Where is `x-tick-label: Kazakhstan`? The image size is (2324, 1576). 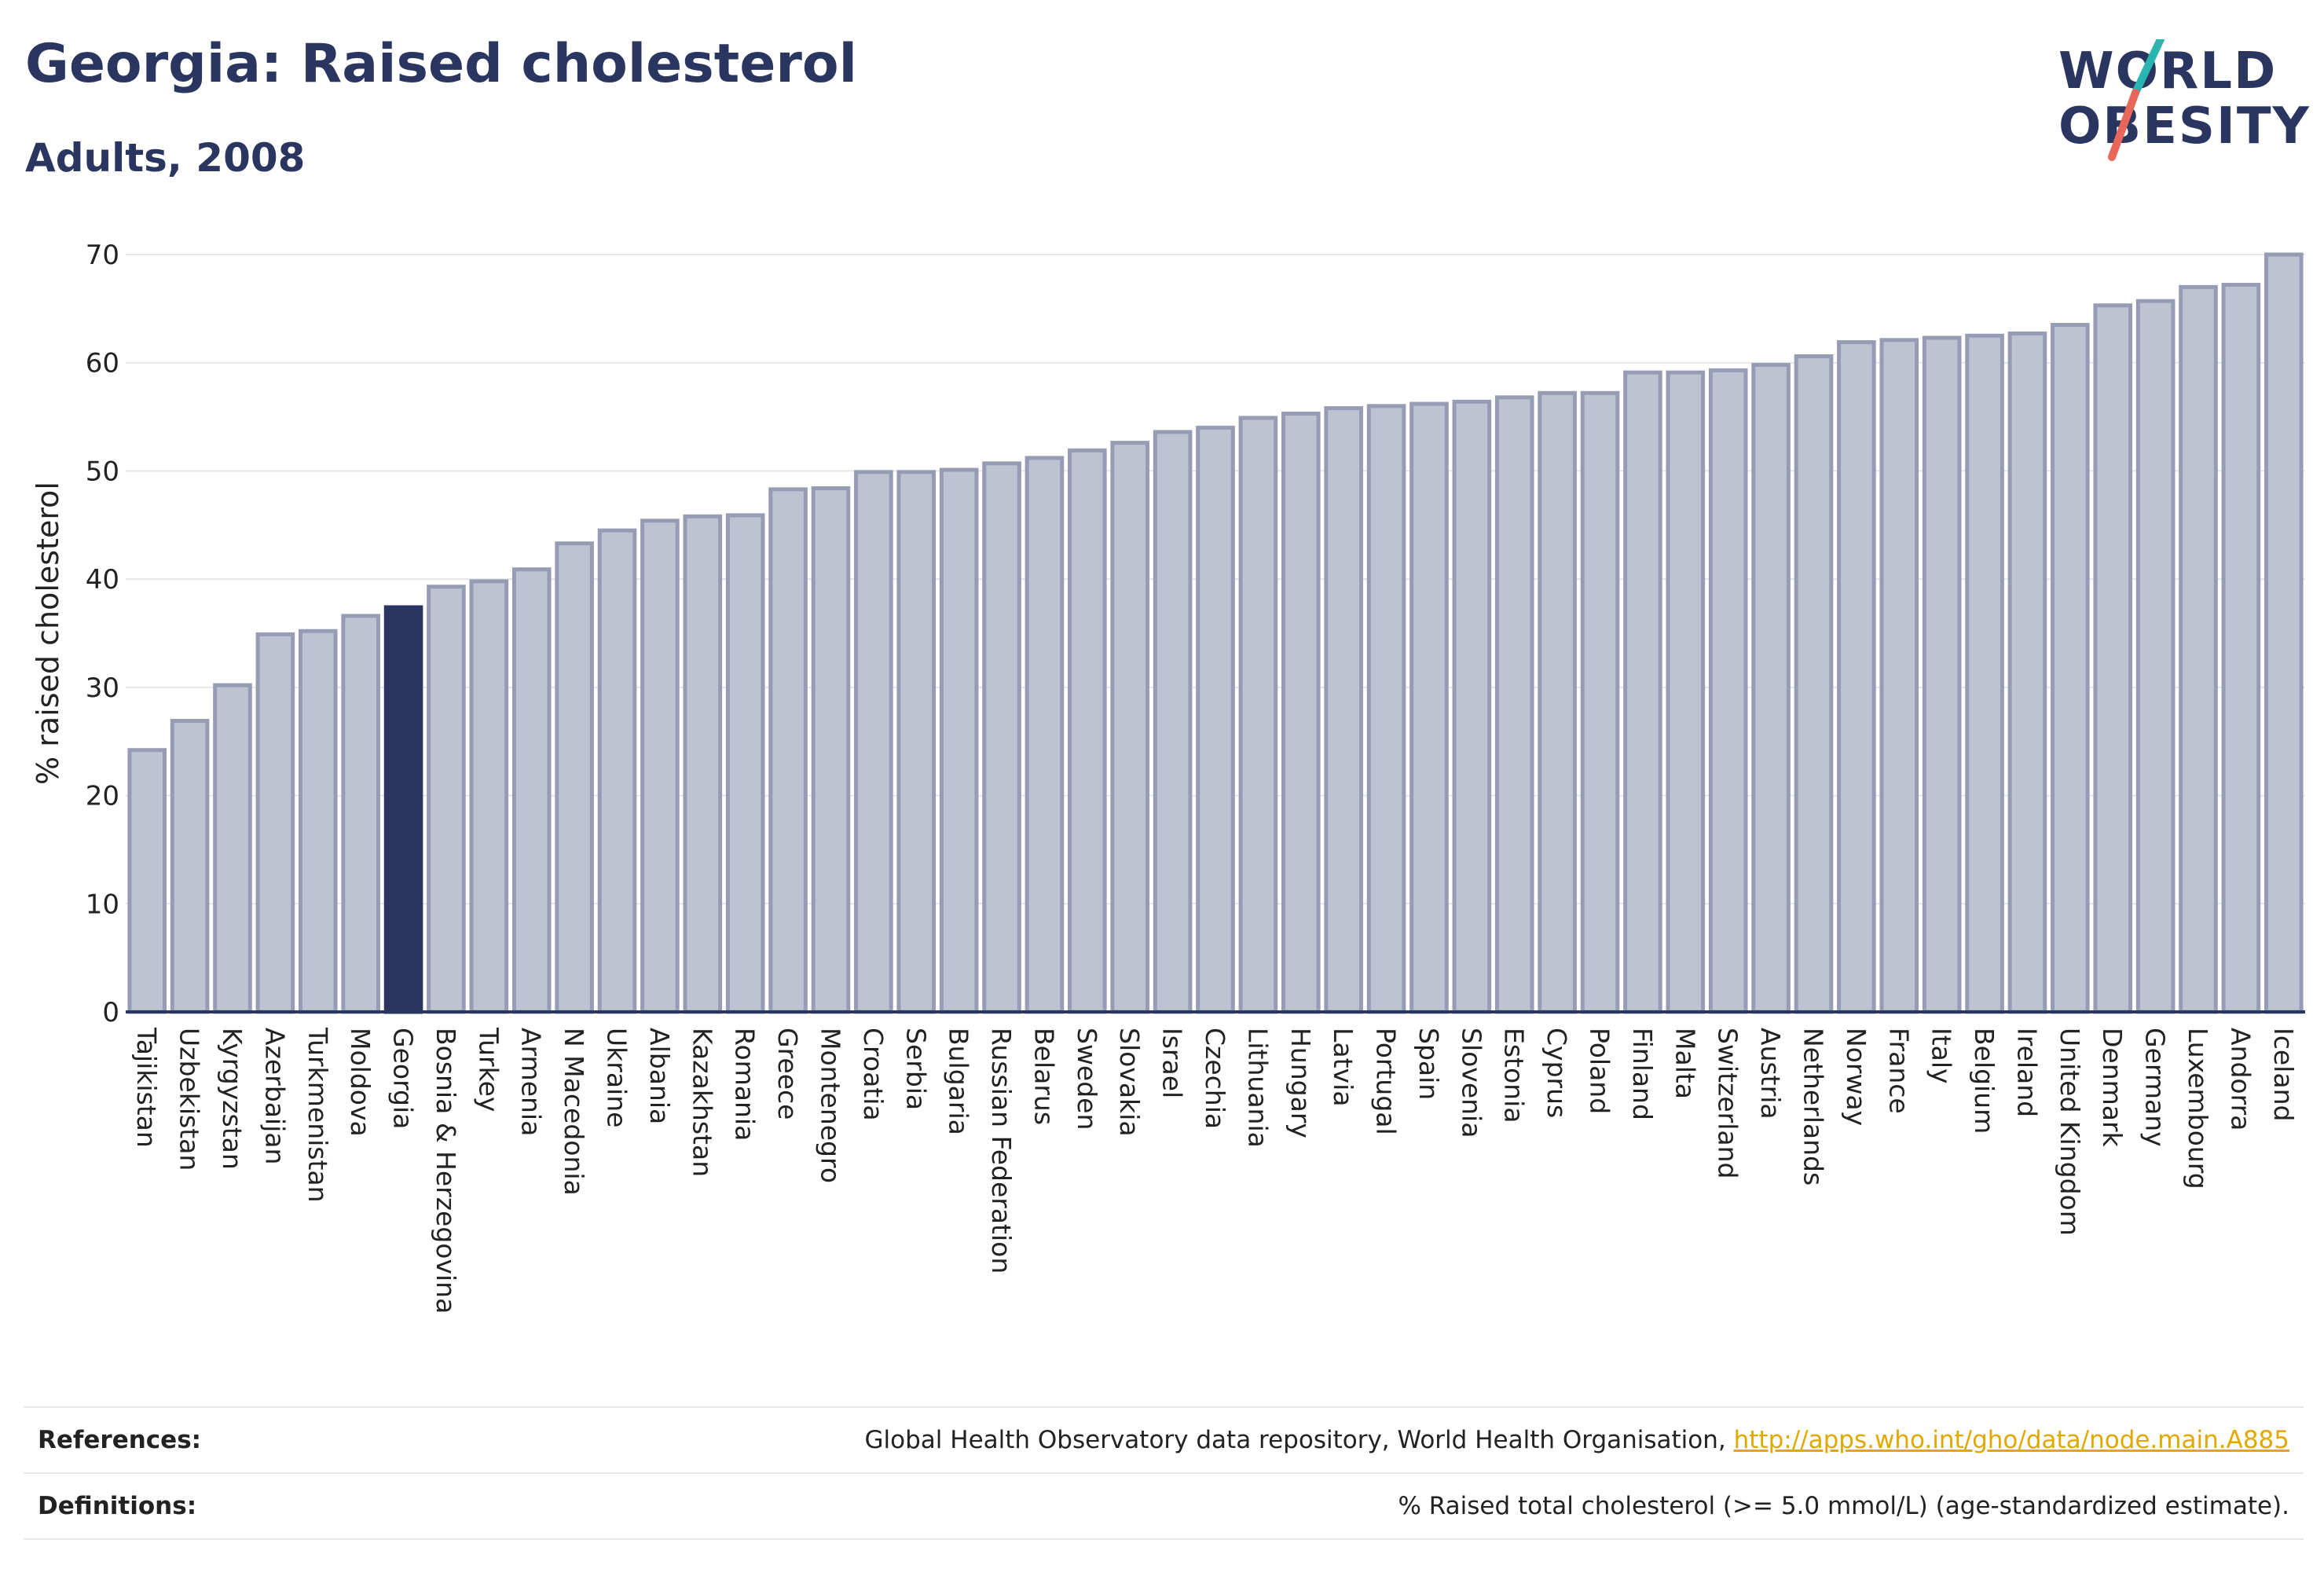
x-tick-label: Kazakhstan is located at coordinates (702, 1102).